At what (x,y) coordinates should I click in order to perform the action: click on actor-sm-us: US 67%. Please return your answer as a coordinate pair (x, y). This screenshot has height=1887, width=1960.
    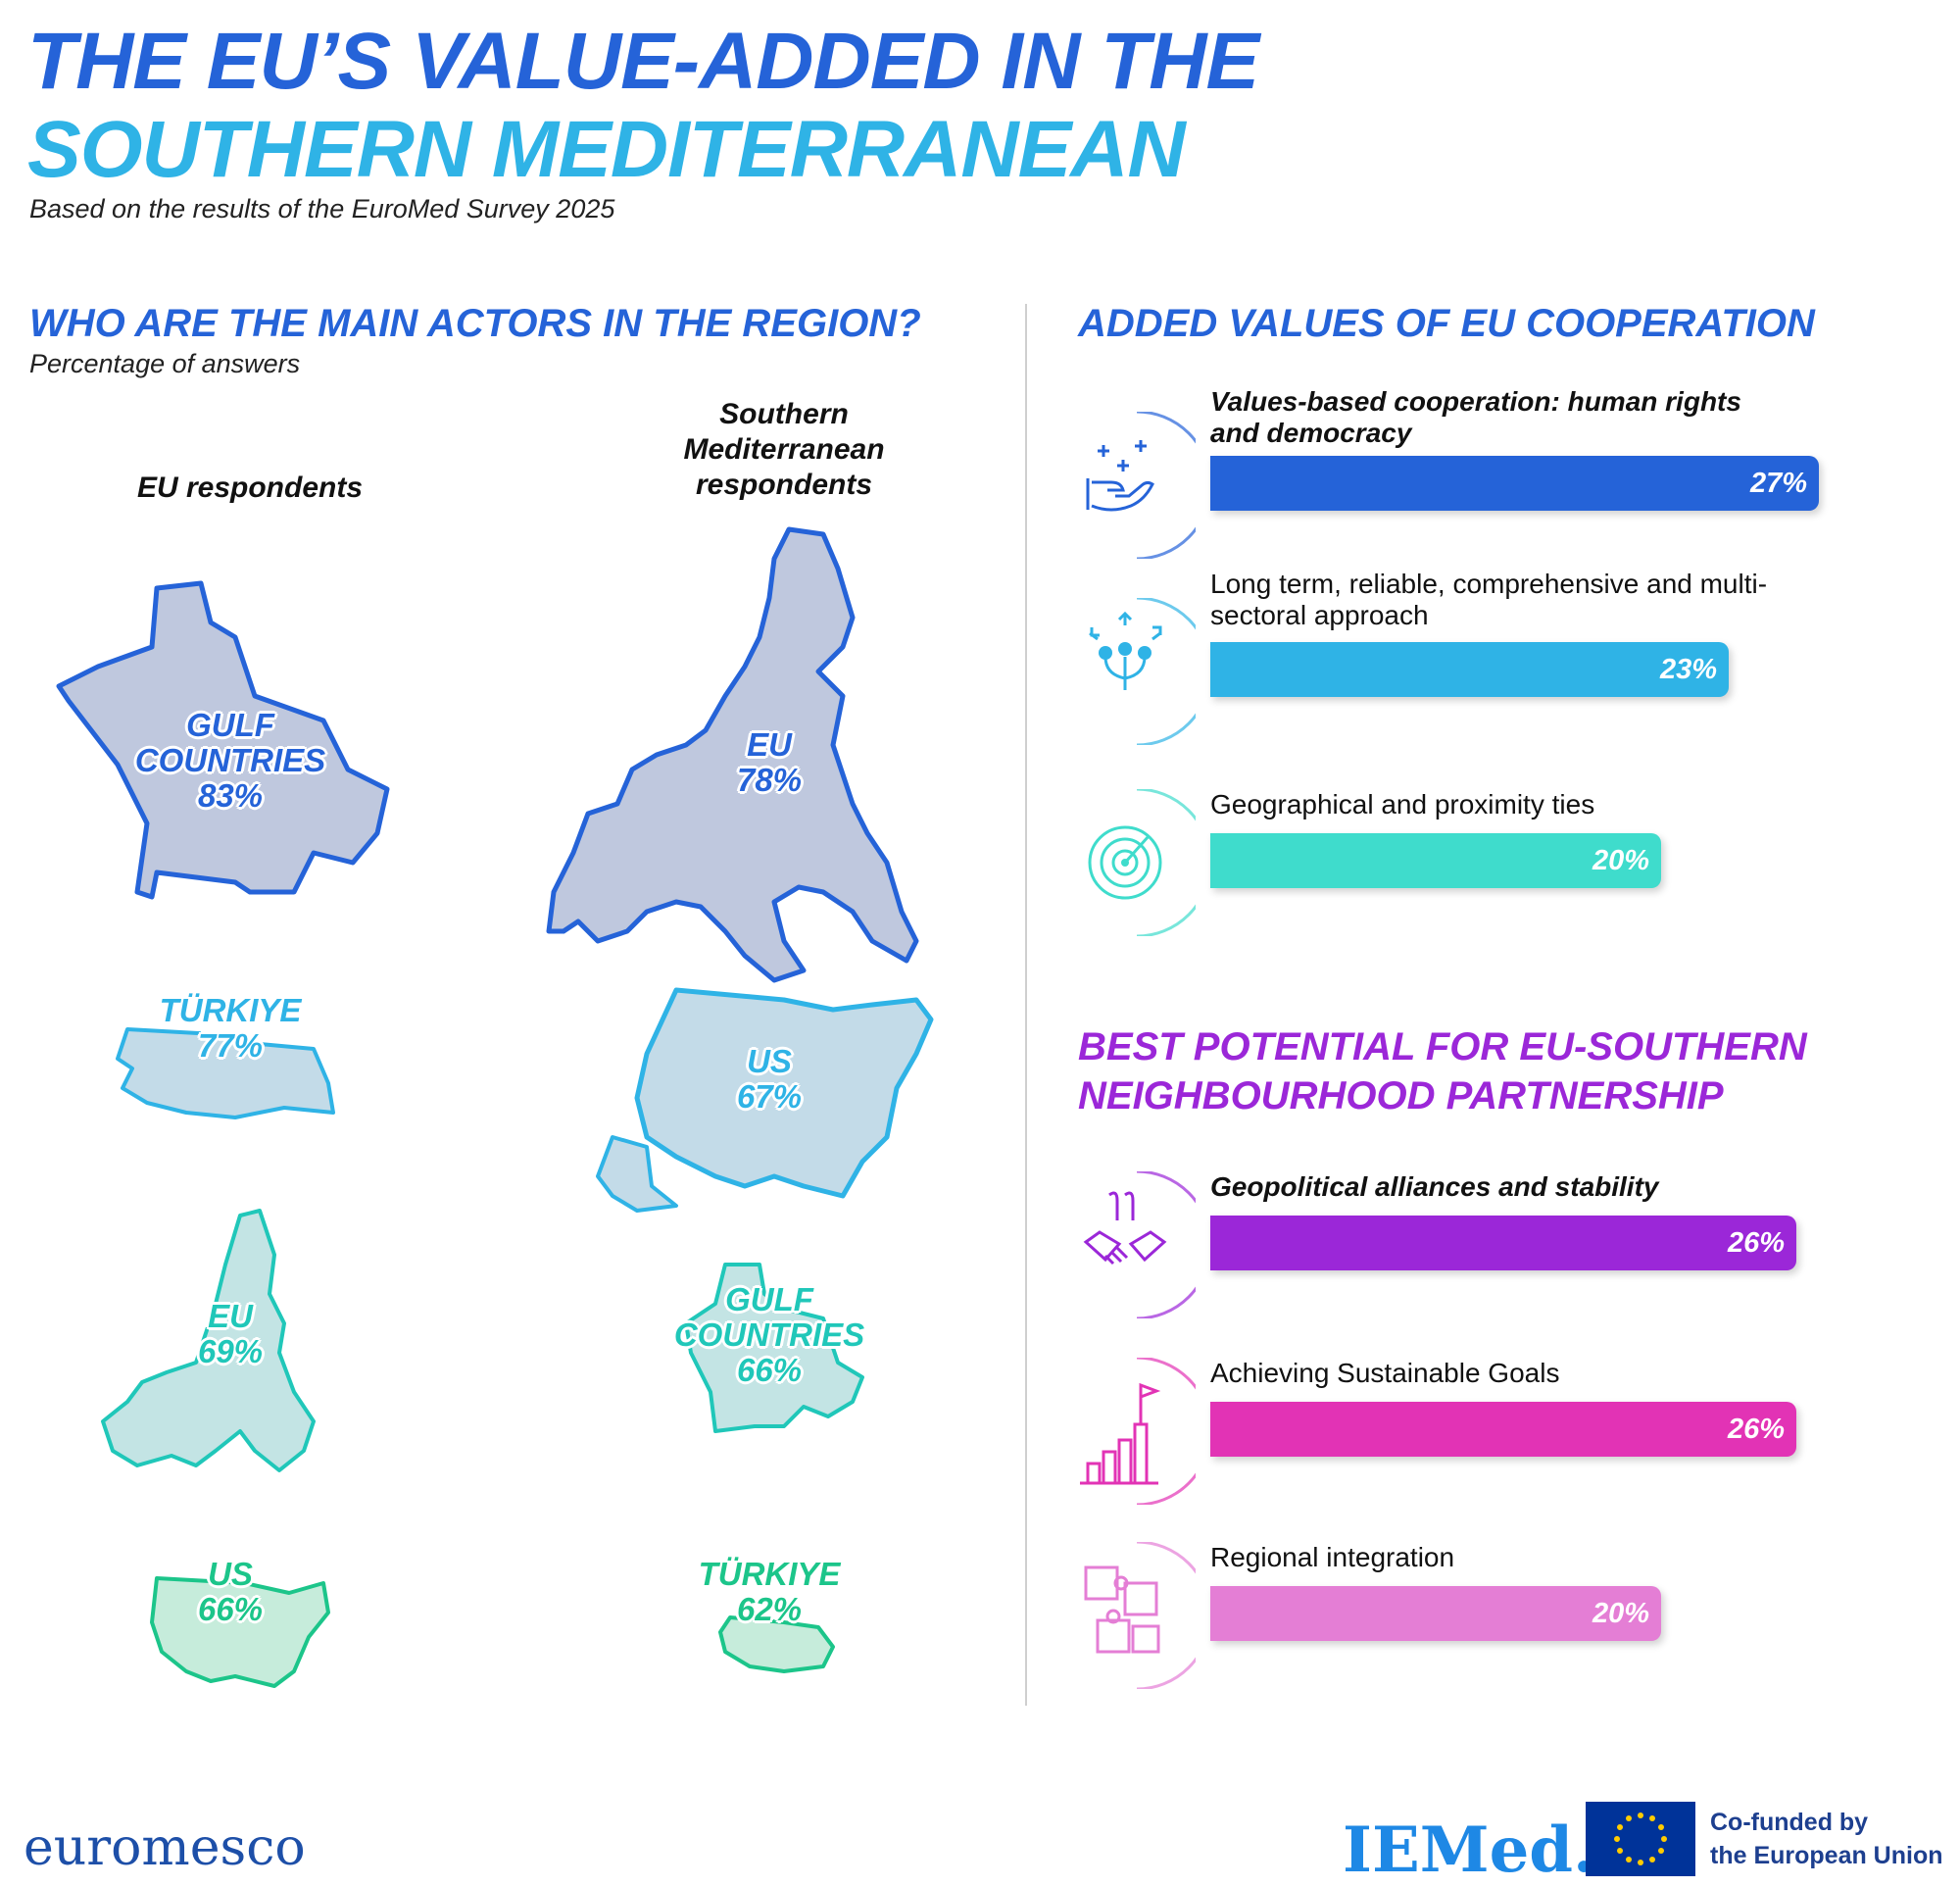
    Looking at the image, I should click on (769, 1079).